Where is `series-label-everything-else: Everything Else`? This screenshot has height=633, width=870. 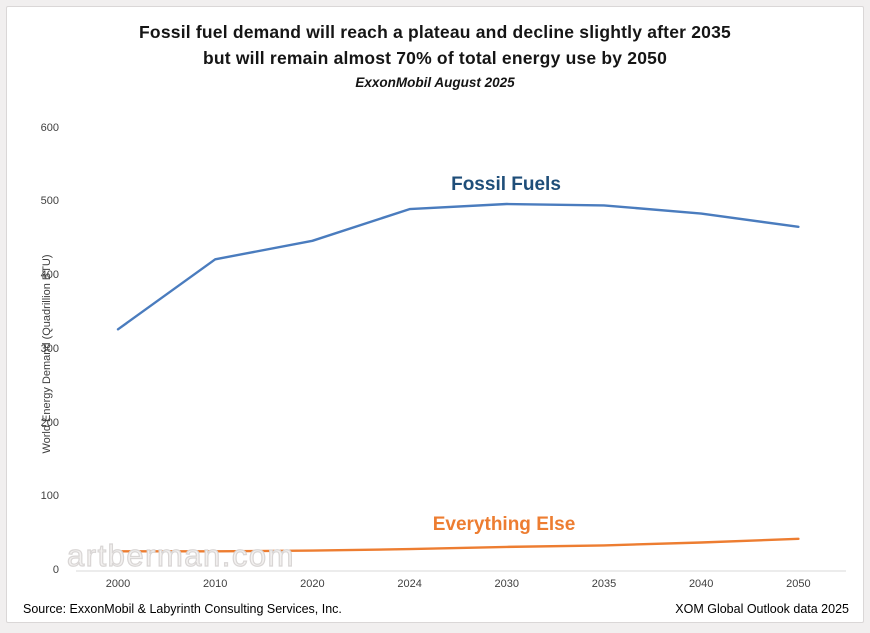
series-label-everything-else: Everything Else is located at coordinates (504, 524).